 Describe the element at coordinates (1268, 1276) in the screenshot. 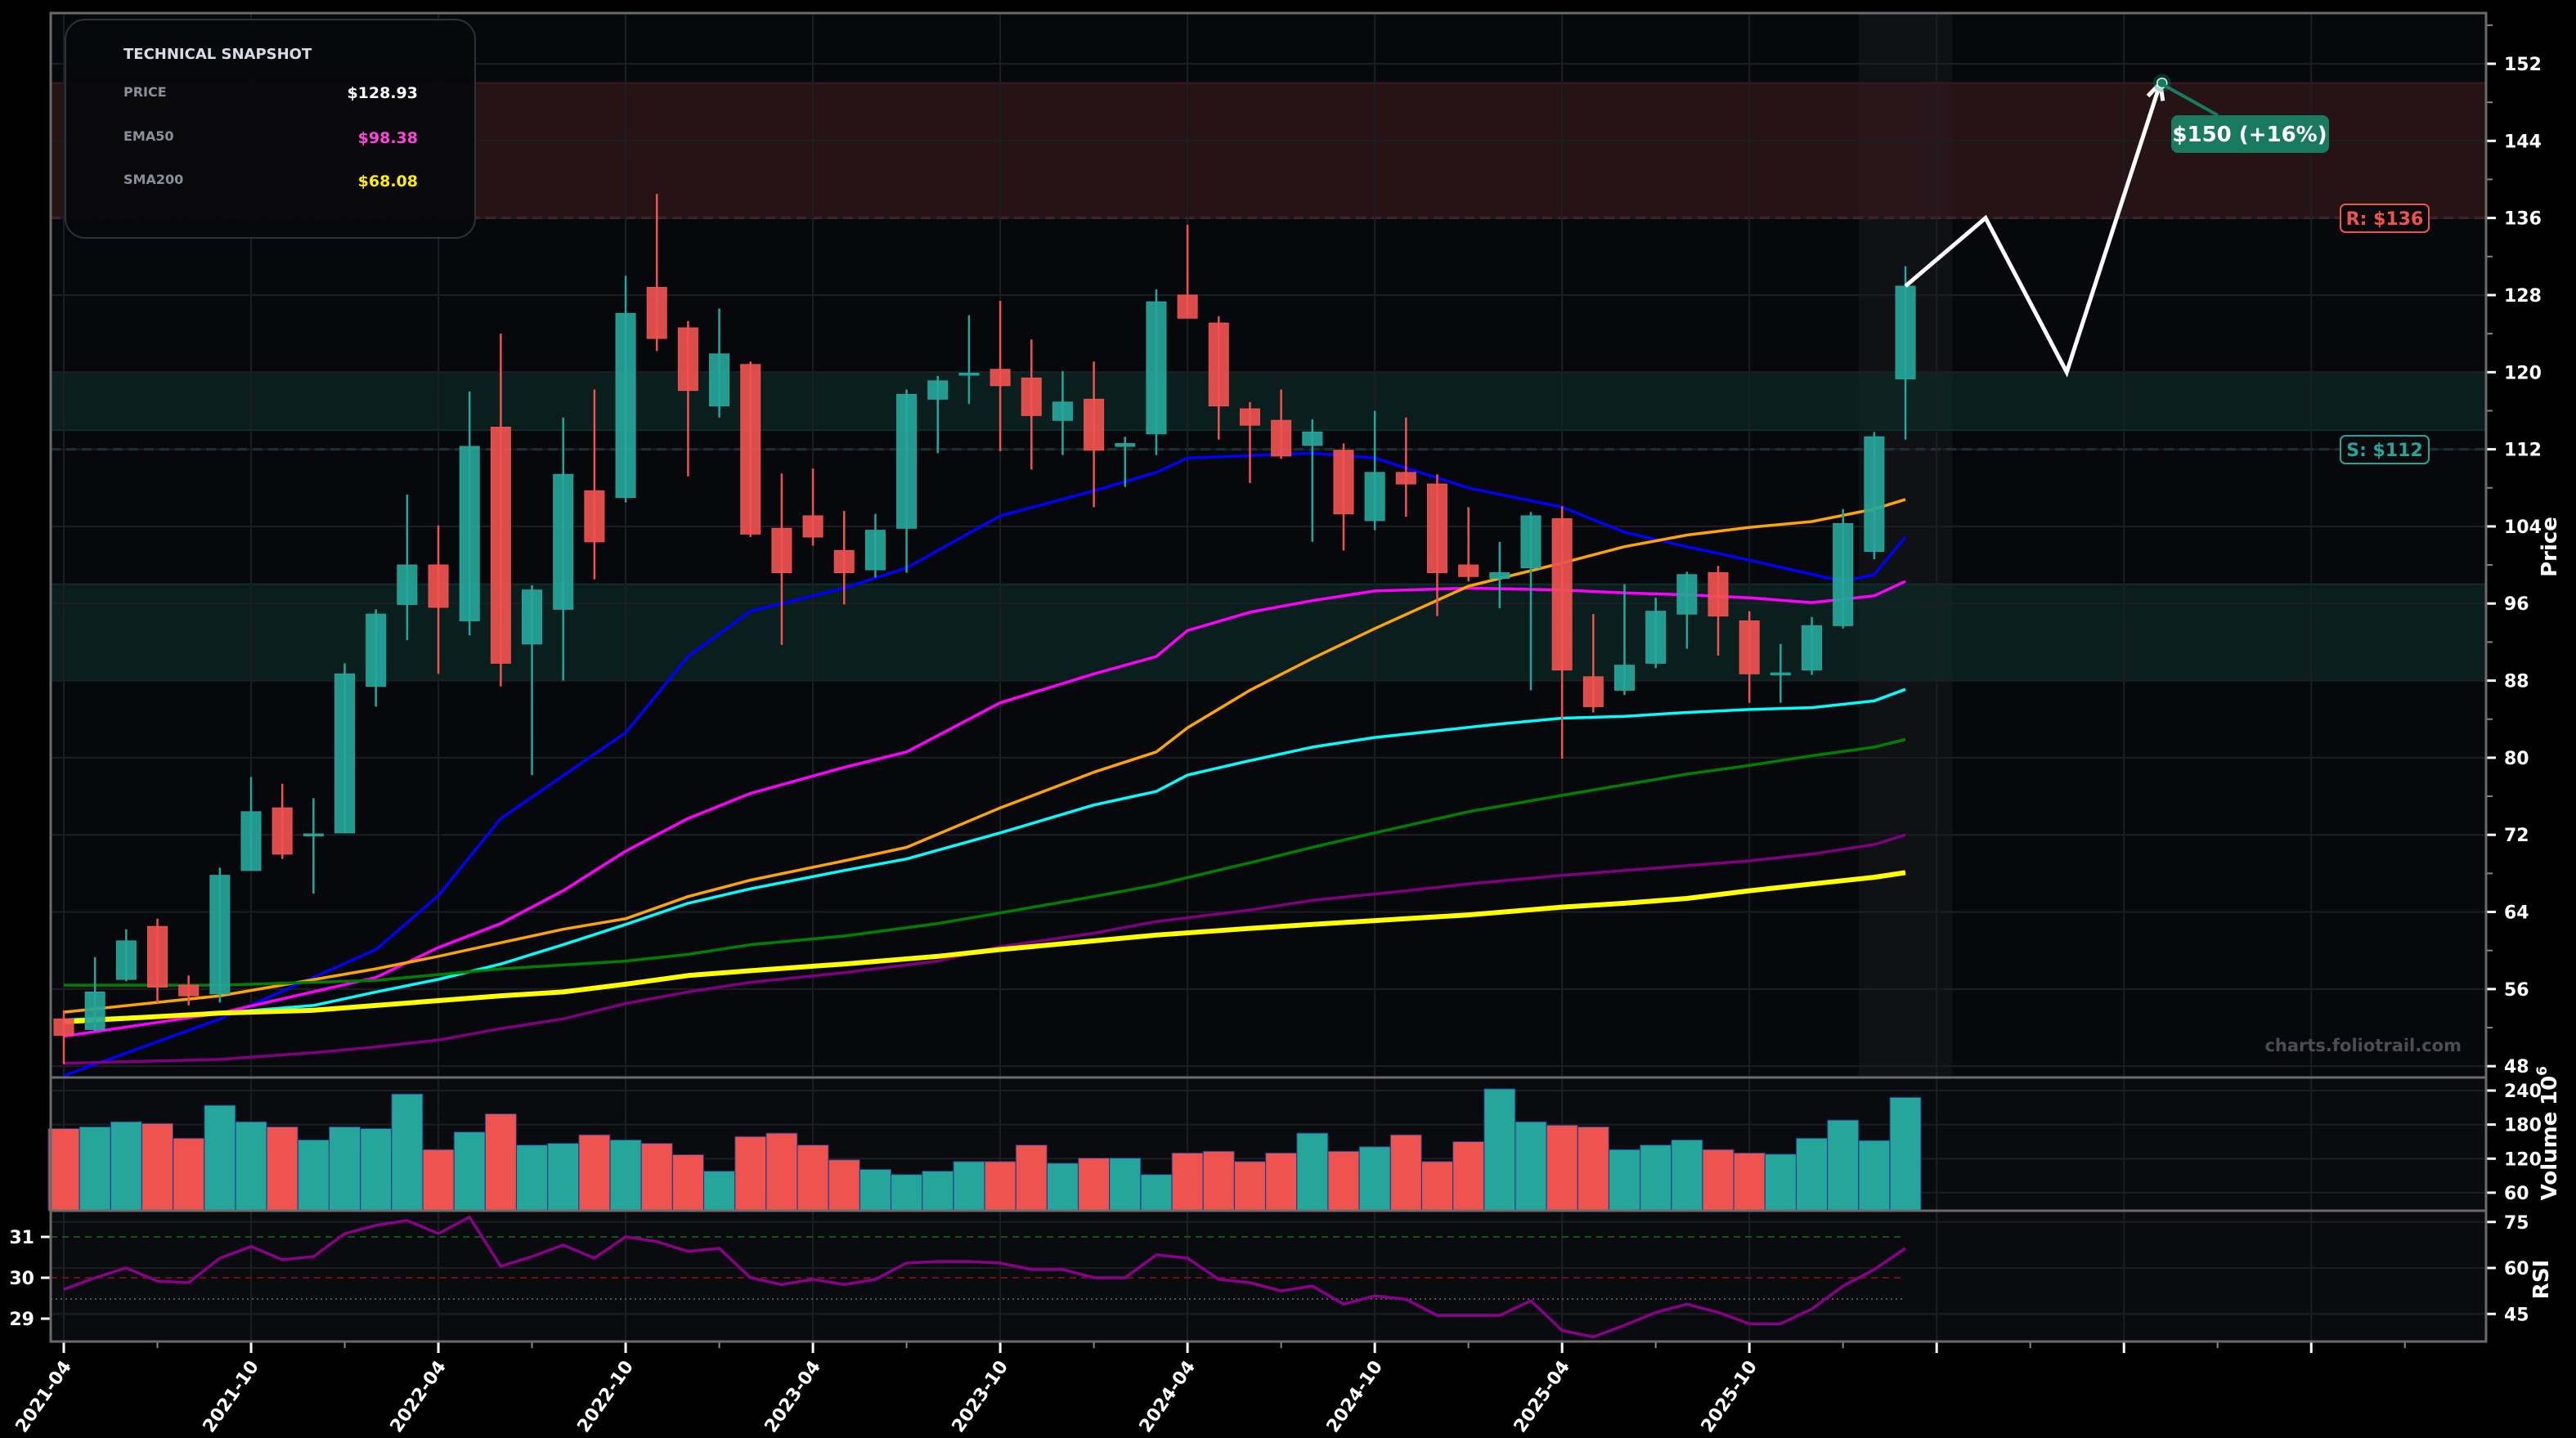

I see `rsi-panel-frame` at that location.